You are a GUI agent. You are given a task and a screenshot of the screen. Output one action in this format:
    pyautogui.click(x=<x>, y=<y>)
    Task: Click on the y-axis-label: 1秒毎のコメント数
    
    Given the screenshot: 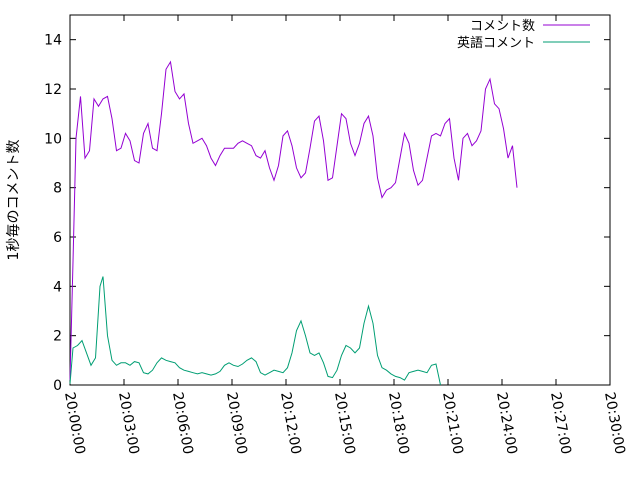 What is the action you would take?
    pyautogui.click(x=14, y=200)
    